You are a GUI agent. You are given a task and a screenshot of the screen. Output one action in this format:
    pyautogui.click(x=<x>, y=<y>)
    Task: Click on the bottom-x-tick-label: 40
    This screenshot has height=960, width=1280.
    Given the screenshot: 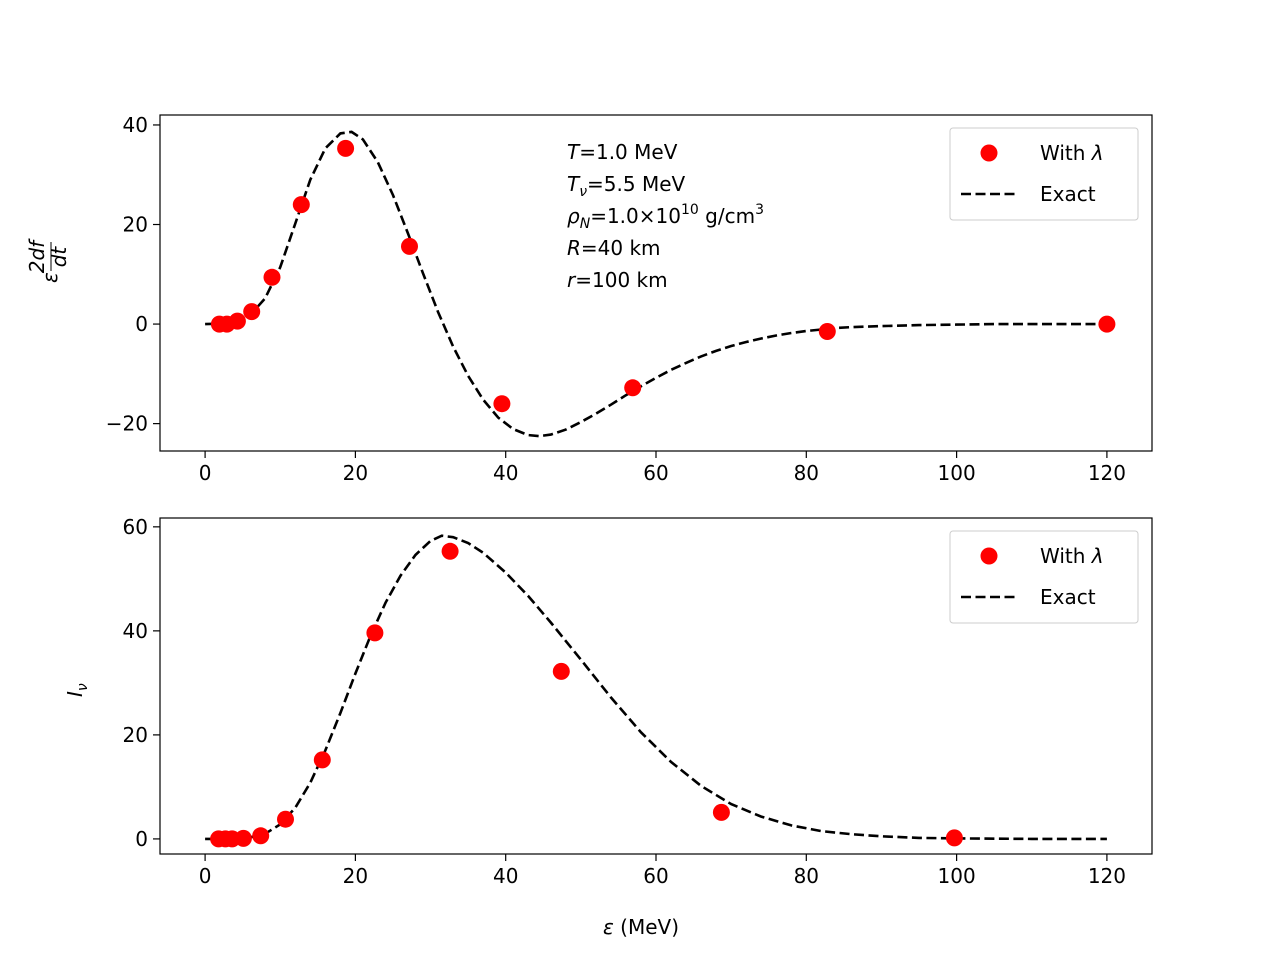 What is the action you would take?
    pyautogui.click(x=505, y=876)
    